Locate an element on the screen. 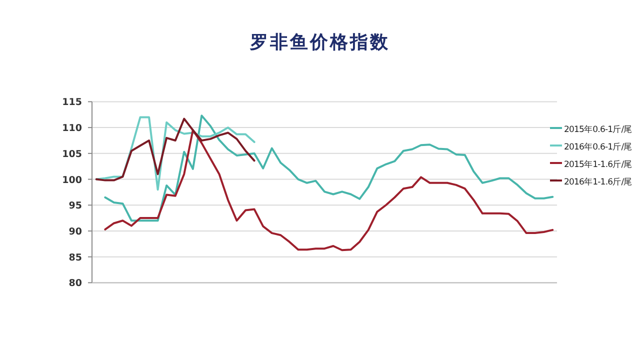 The width and height of the screenshot is (640, 359). legend-label: 2016年1-1.6斤/尾 is located at coordinates (598, 182).